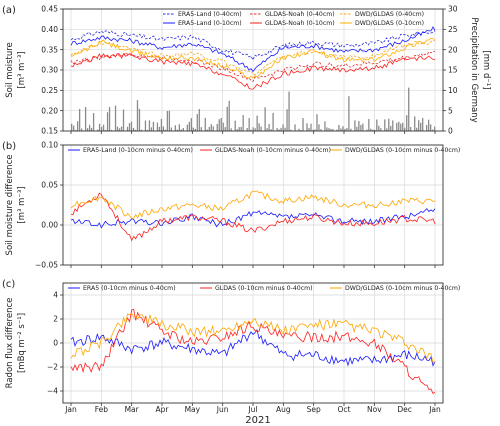 The image size is (500, 426). Describe the element at coordinates (404, 409) in the screenshot. I see `month-tick-label: Dec` at that location.